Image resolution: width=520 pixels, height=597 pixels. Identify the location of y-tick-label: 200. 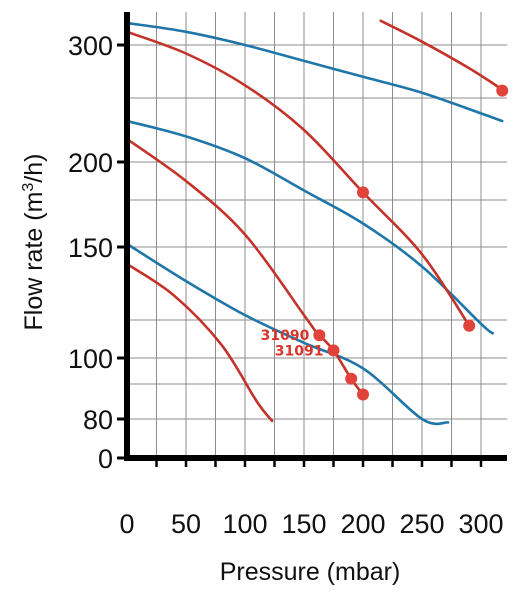
(90, 163).